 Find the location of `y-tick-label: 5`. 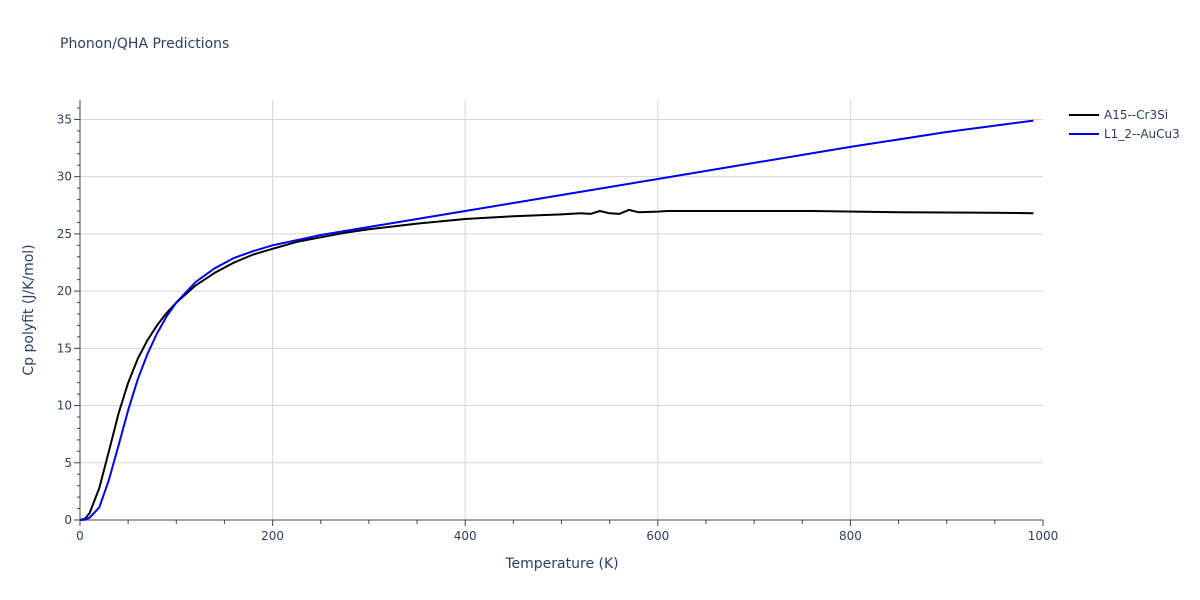

y-tick-label: 5 is located at coordinates (68, 463).